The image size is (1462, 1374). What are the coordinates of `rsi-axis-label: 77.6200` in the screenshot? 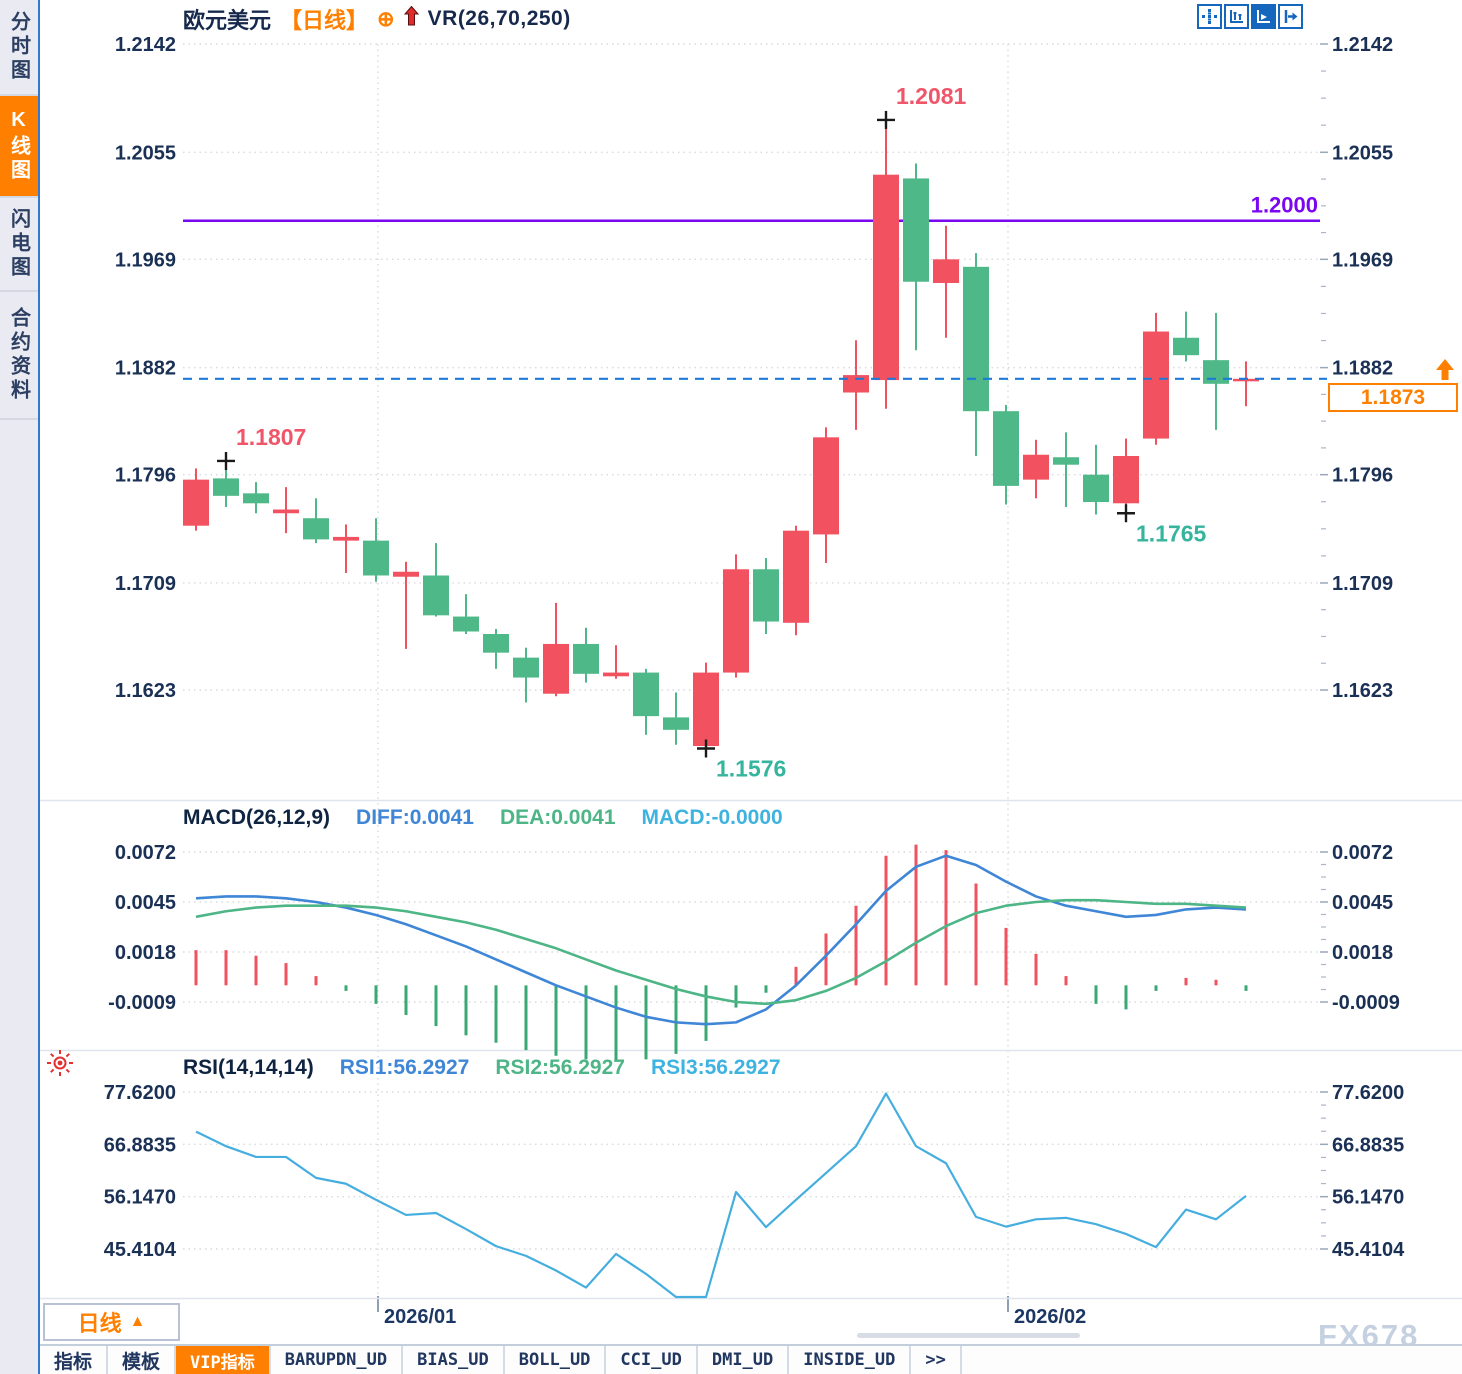 It's located at (1368, 1093).